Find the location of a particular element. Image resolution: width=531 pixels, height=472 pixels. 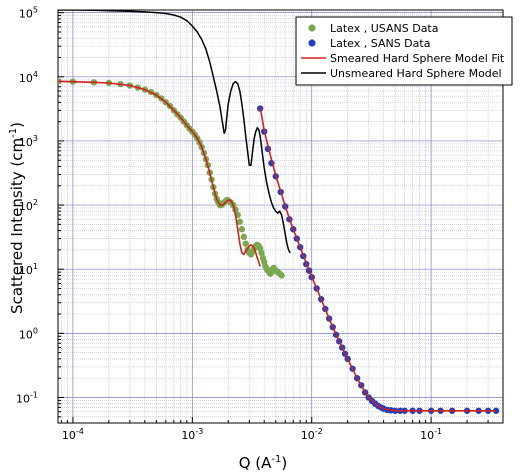

legend-label: Smeared Hard Sphere Model Fit is located at coordinates (417, 58).